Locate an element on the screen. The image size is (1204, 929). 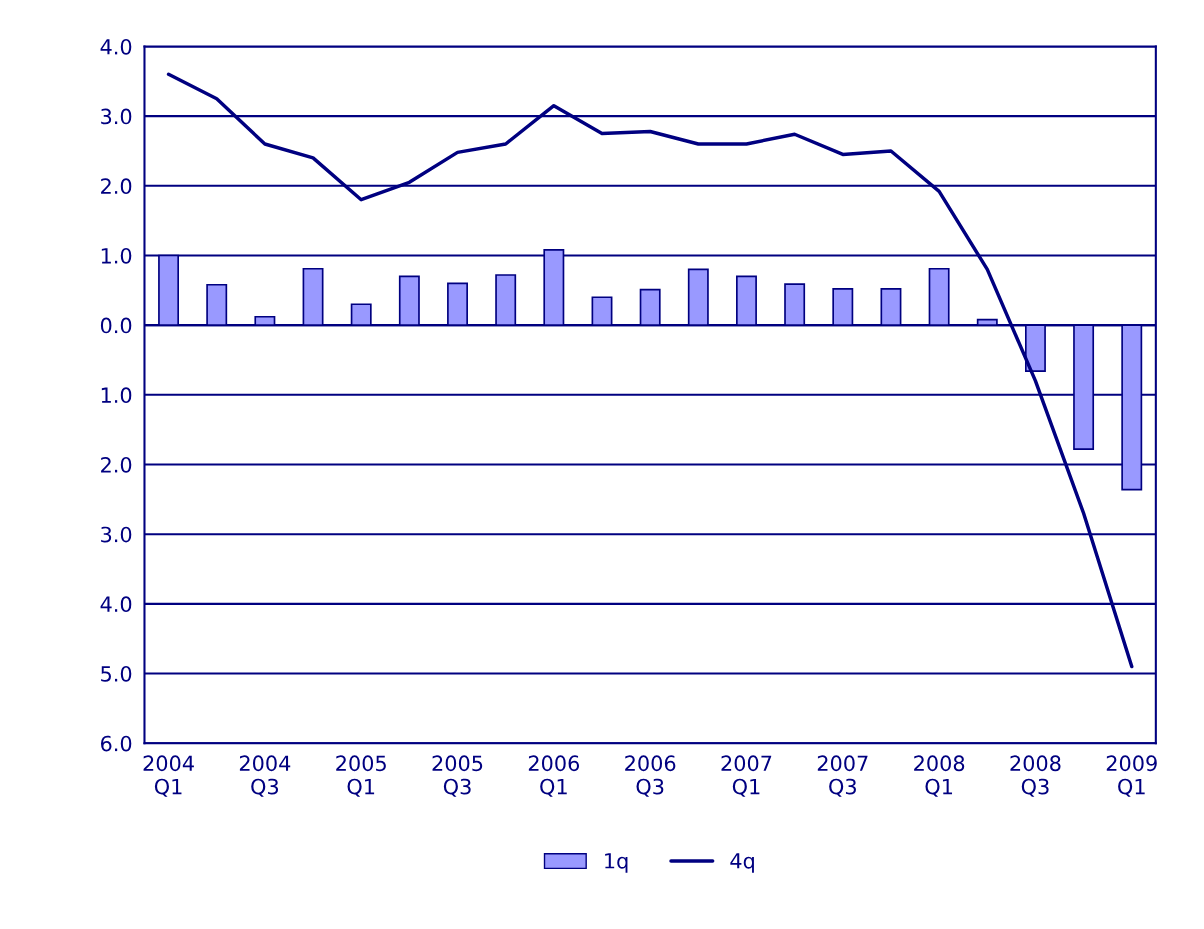
y-tick-label: 6.0 is located at coordinates (116, 743).